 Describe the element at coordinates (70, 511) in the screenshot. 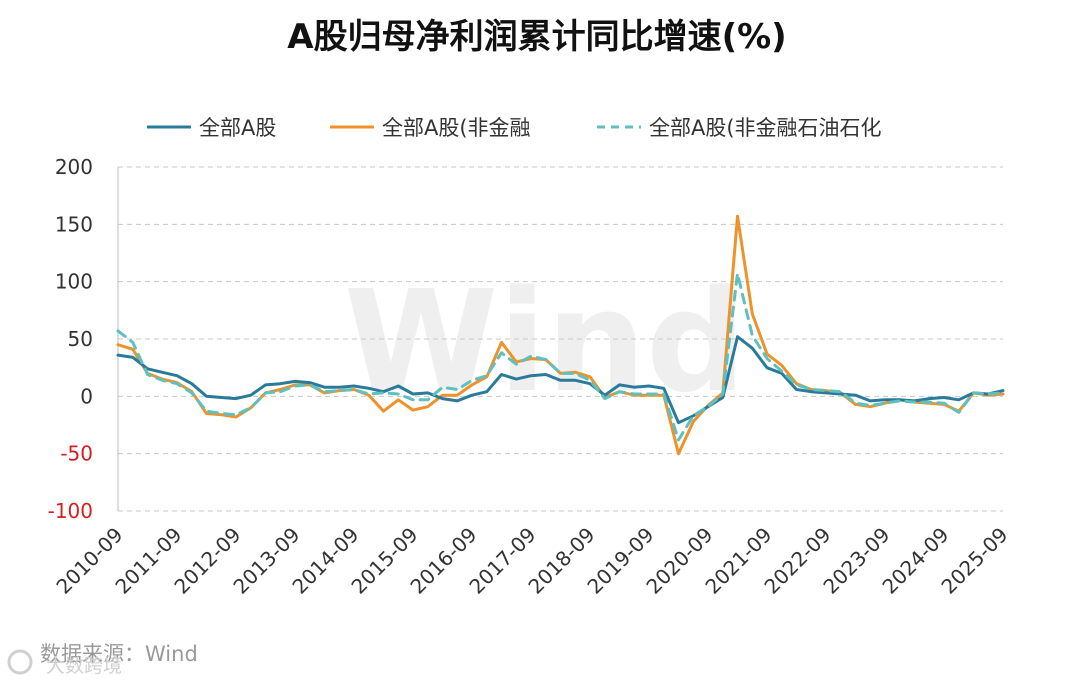

I see `y-tick-label: -100` at that location.